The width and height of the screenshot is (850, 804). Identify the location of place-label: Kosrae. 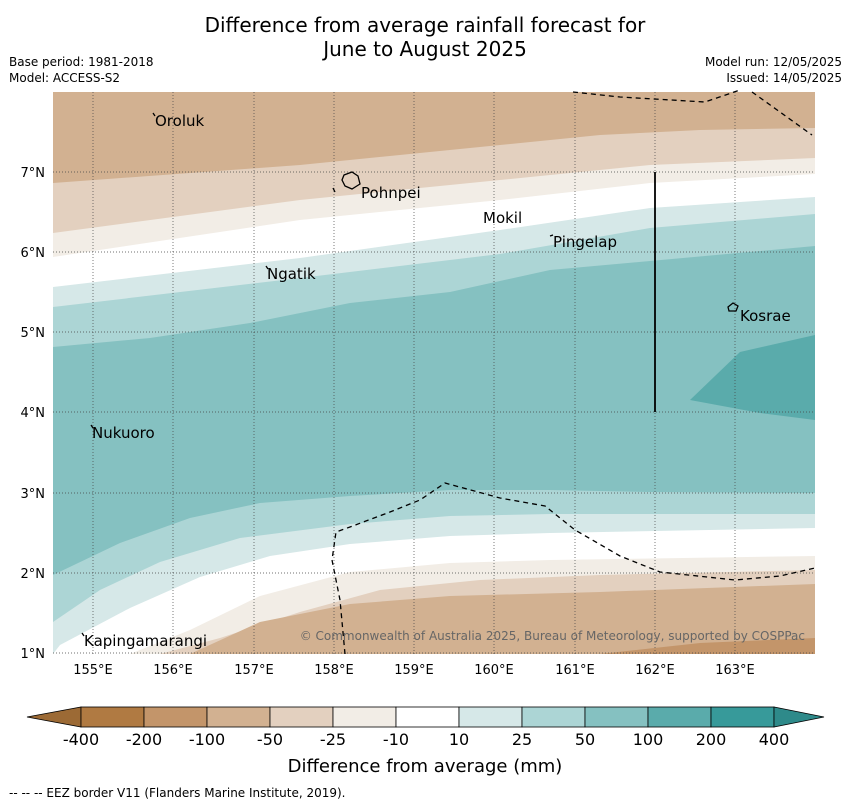
(765, 316).